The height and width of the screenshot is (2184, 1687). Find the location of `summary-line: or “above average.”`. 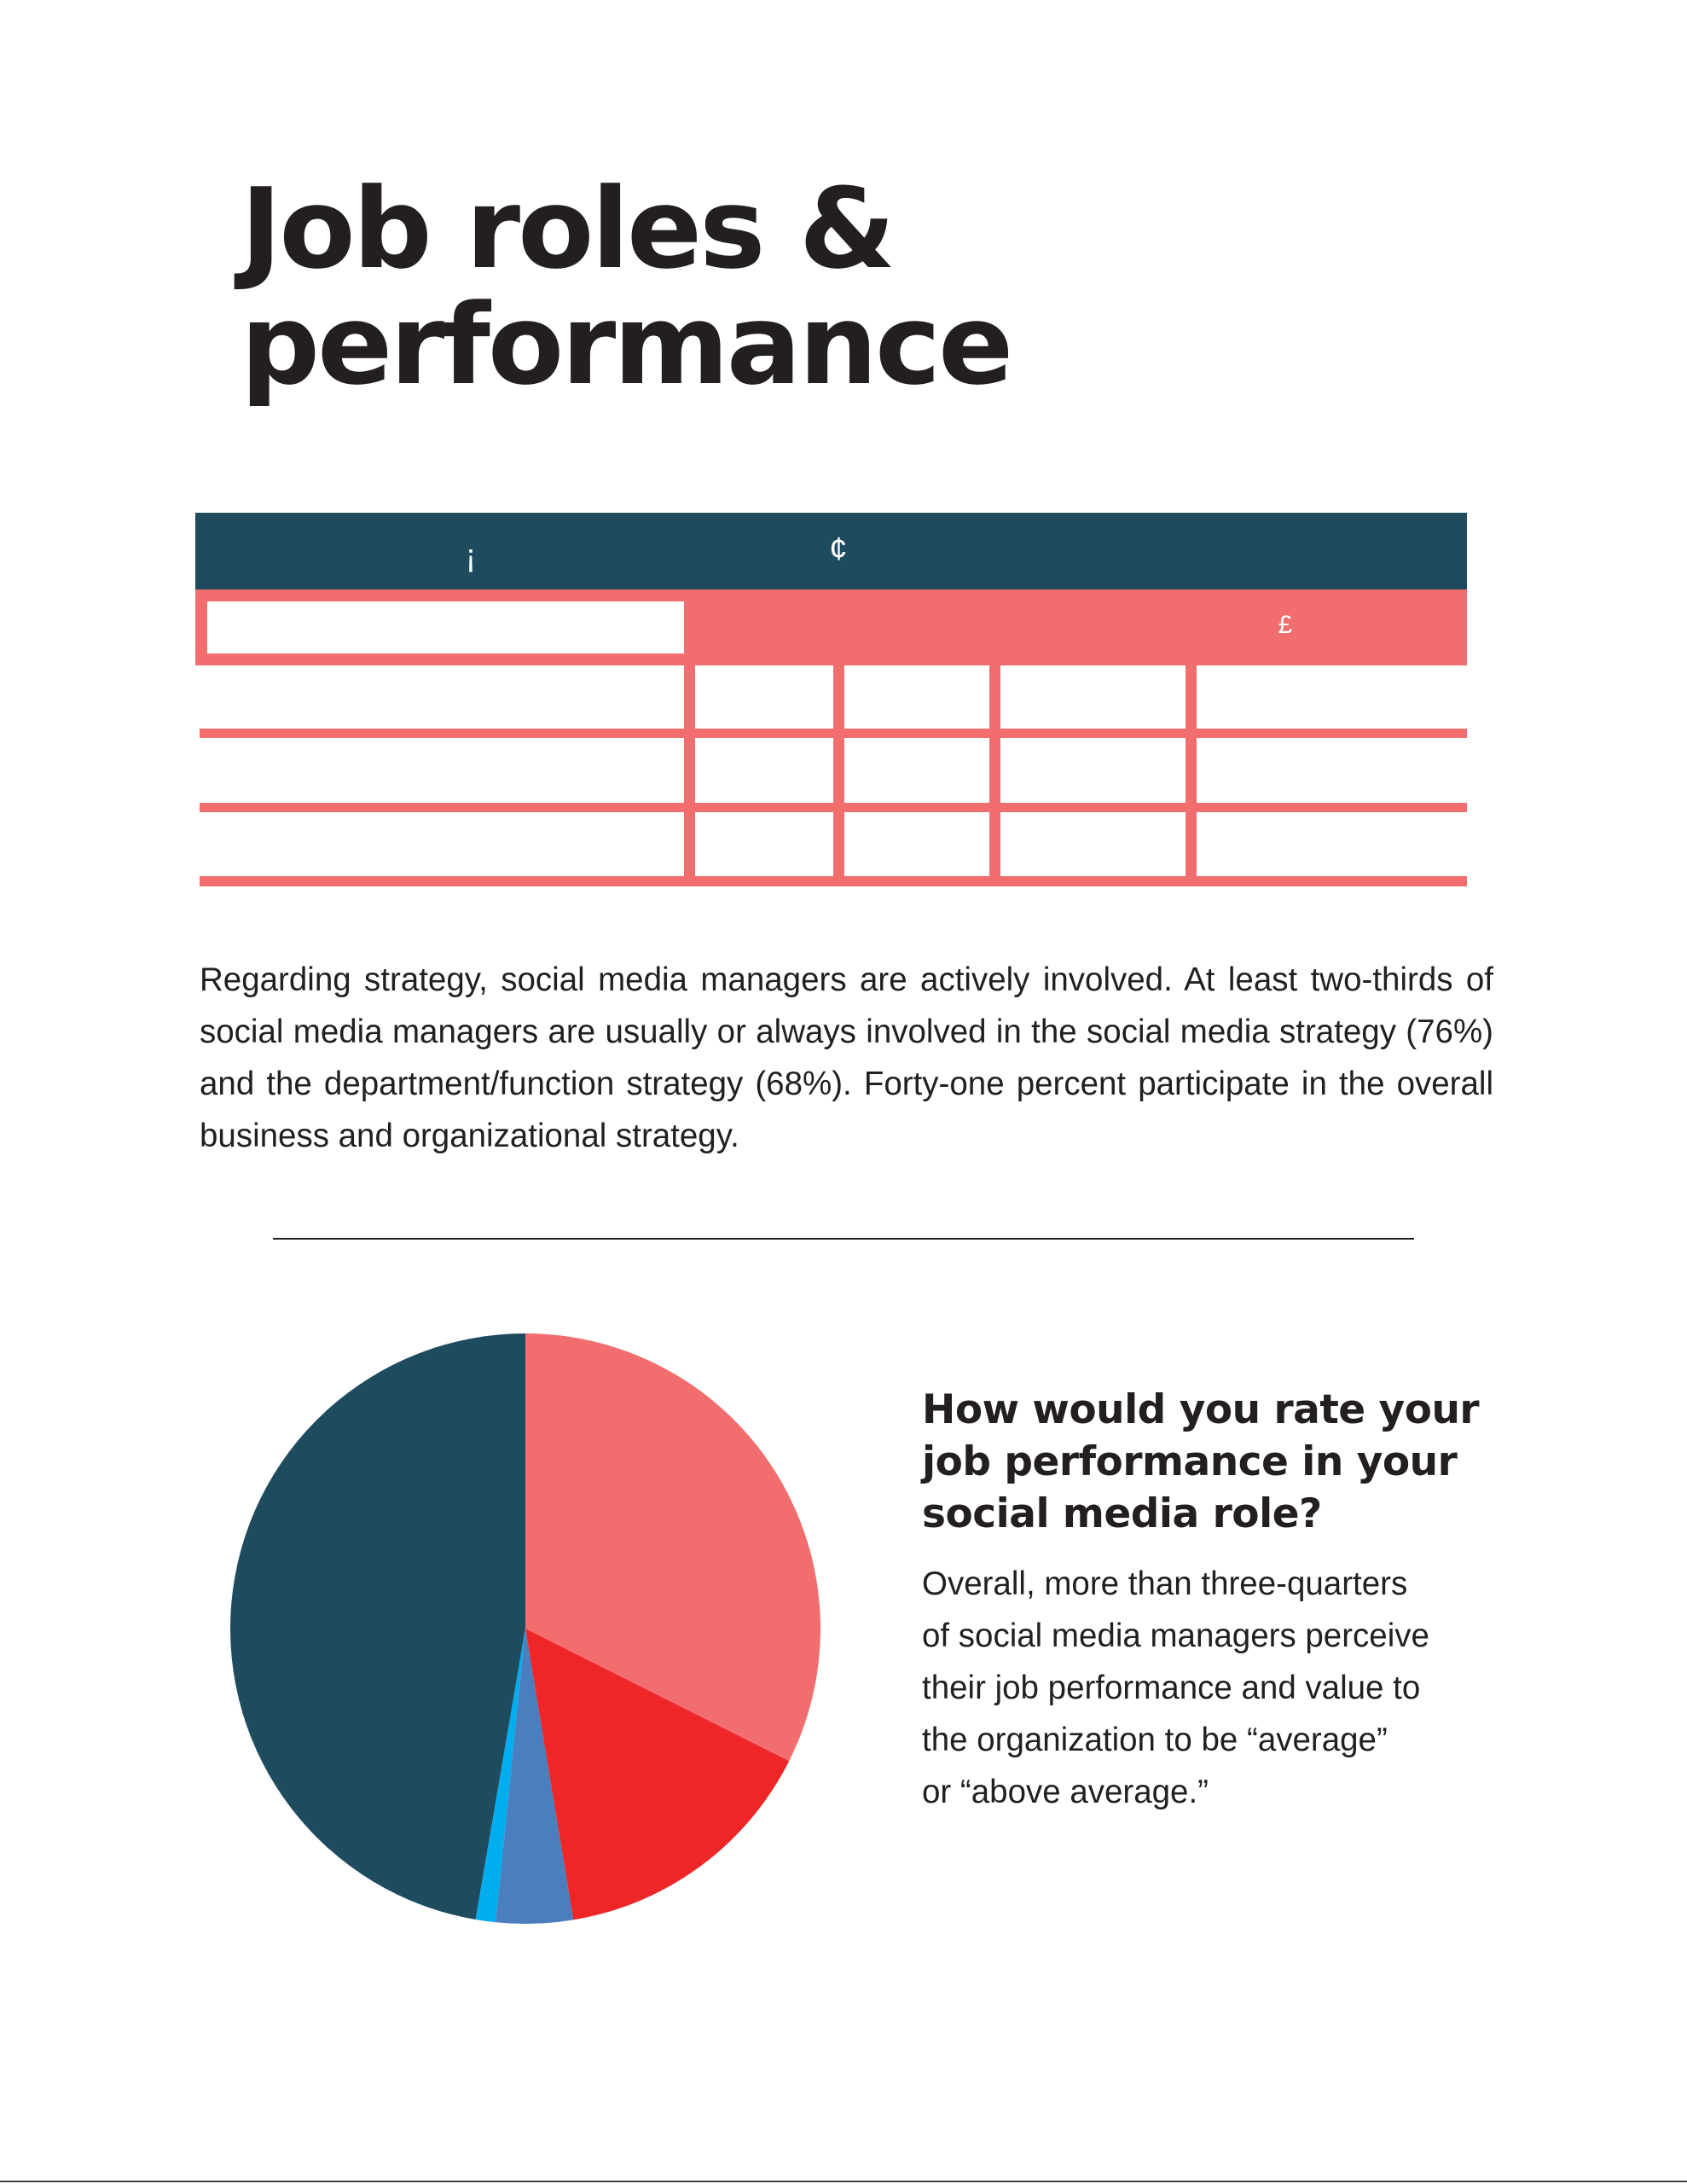

summary-line: or “above average.” is located at coordinates (1065, 1792).